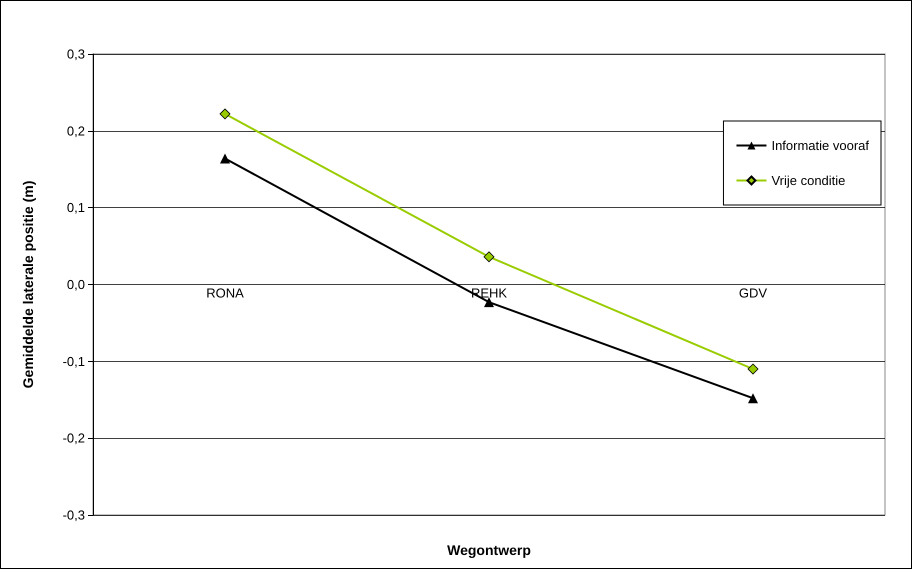 Image resolution: width=912 pixels, height=569 pixels. What do you see at coordinates (489, 550) in the screenshot?
I see `x-axis-title: Wegontwerp` at bounding box center [489, 550].